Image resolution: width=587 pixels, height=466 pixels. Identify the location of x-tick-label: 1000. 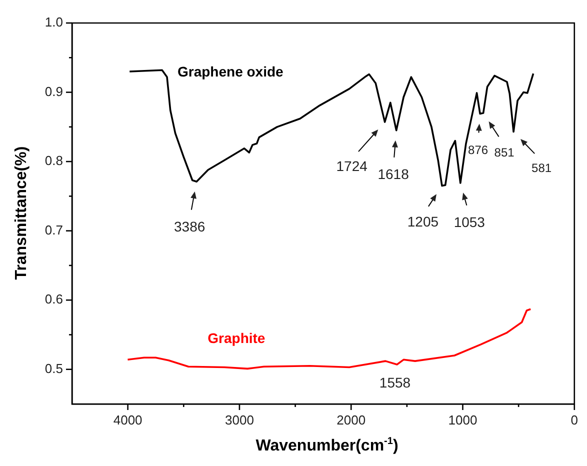
(463, 420).